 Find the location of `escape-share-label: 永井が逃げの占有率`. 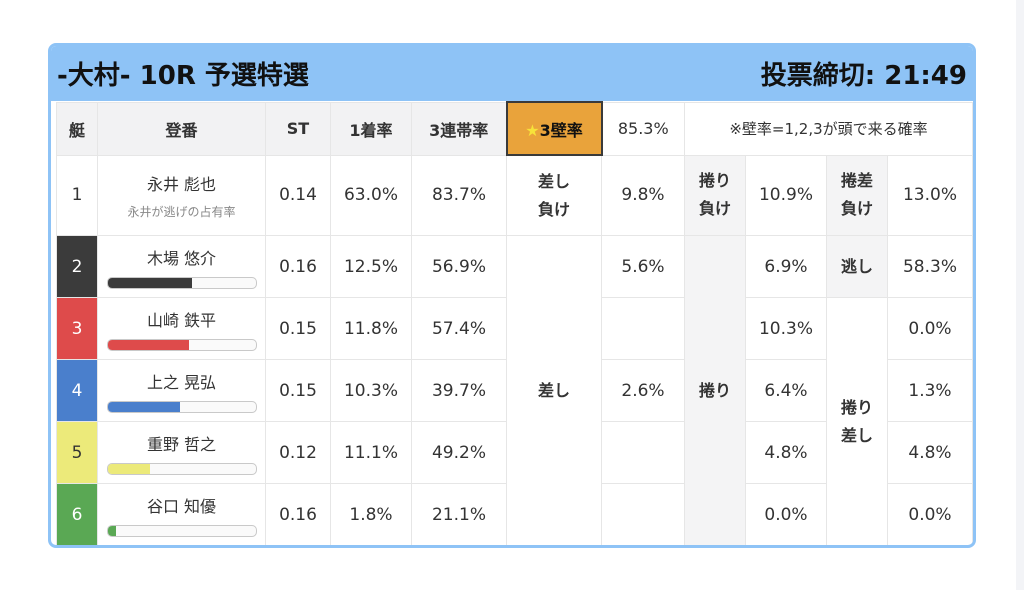

escape-share-label: 永井が逃げの占有率 is located at coordinates (181, 211).